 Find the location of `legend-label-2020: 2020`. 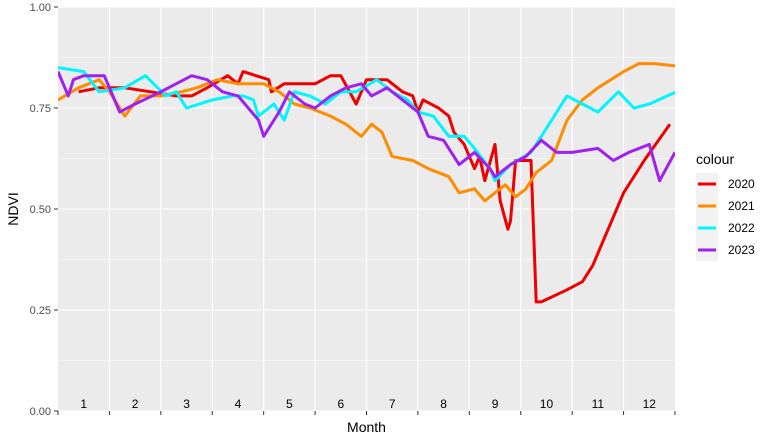

legend-label-2020: 2020 is located at coordinates (741, 184).